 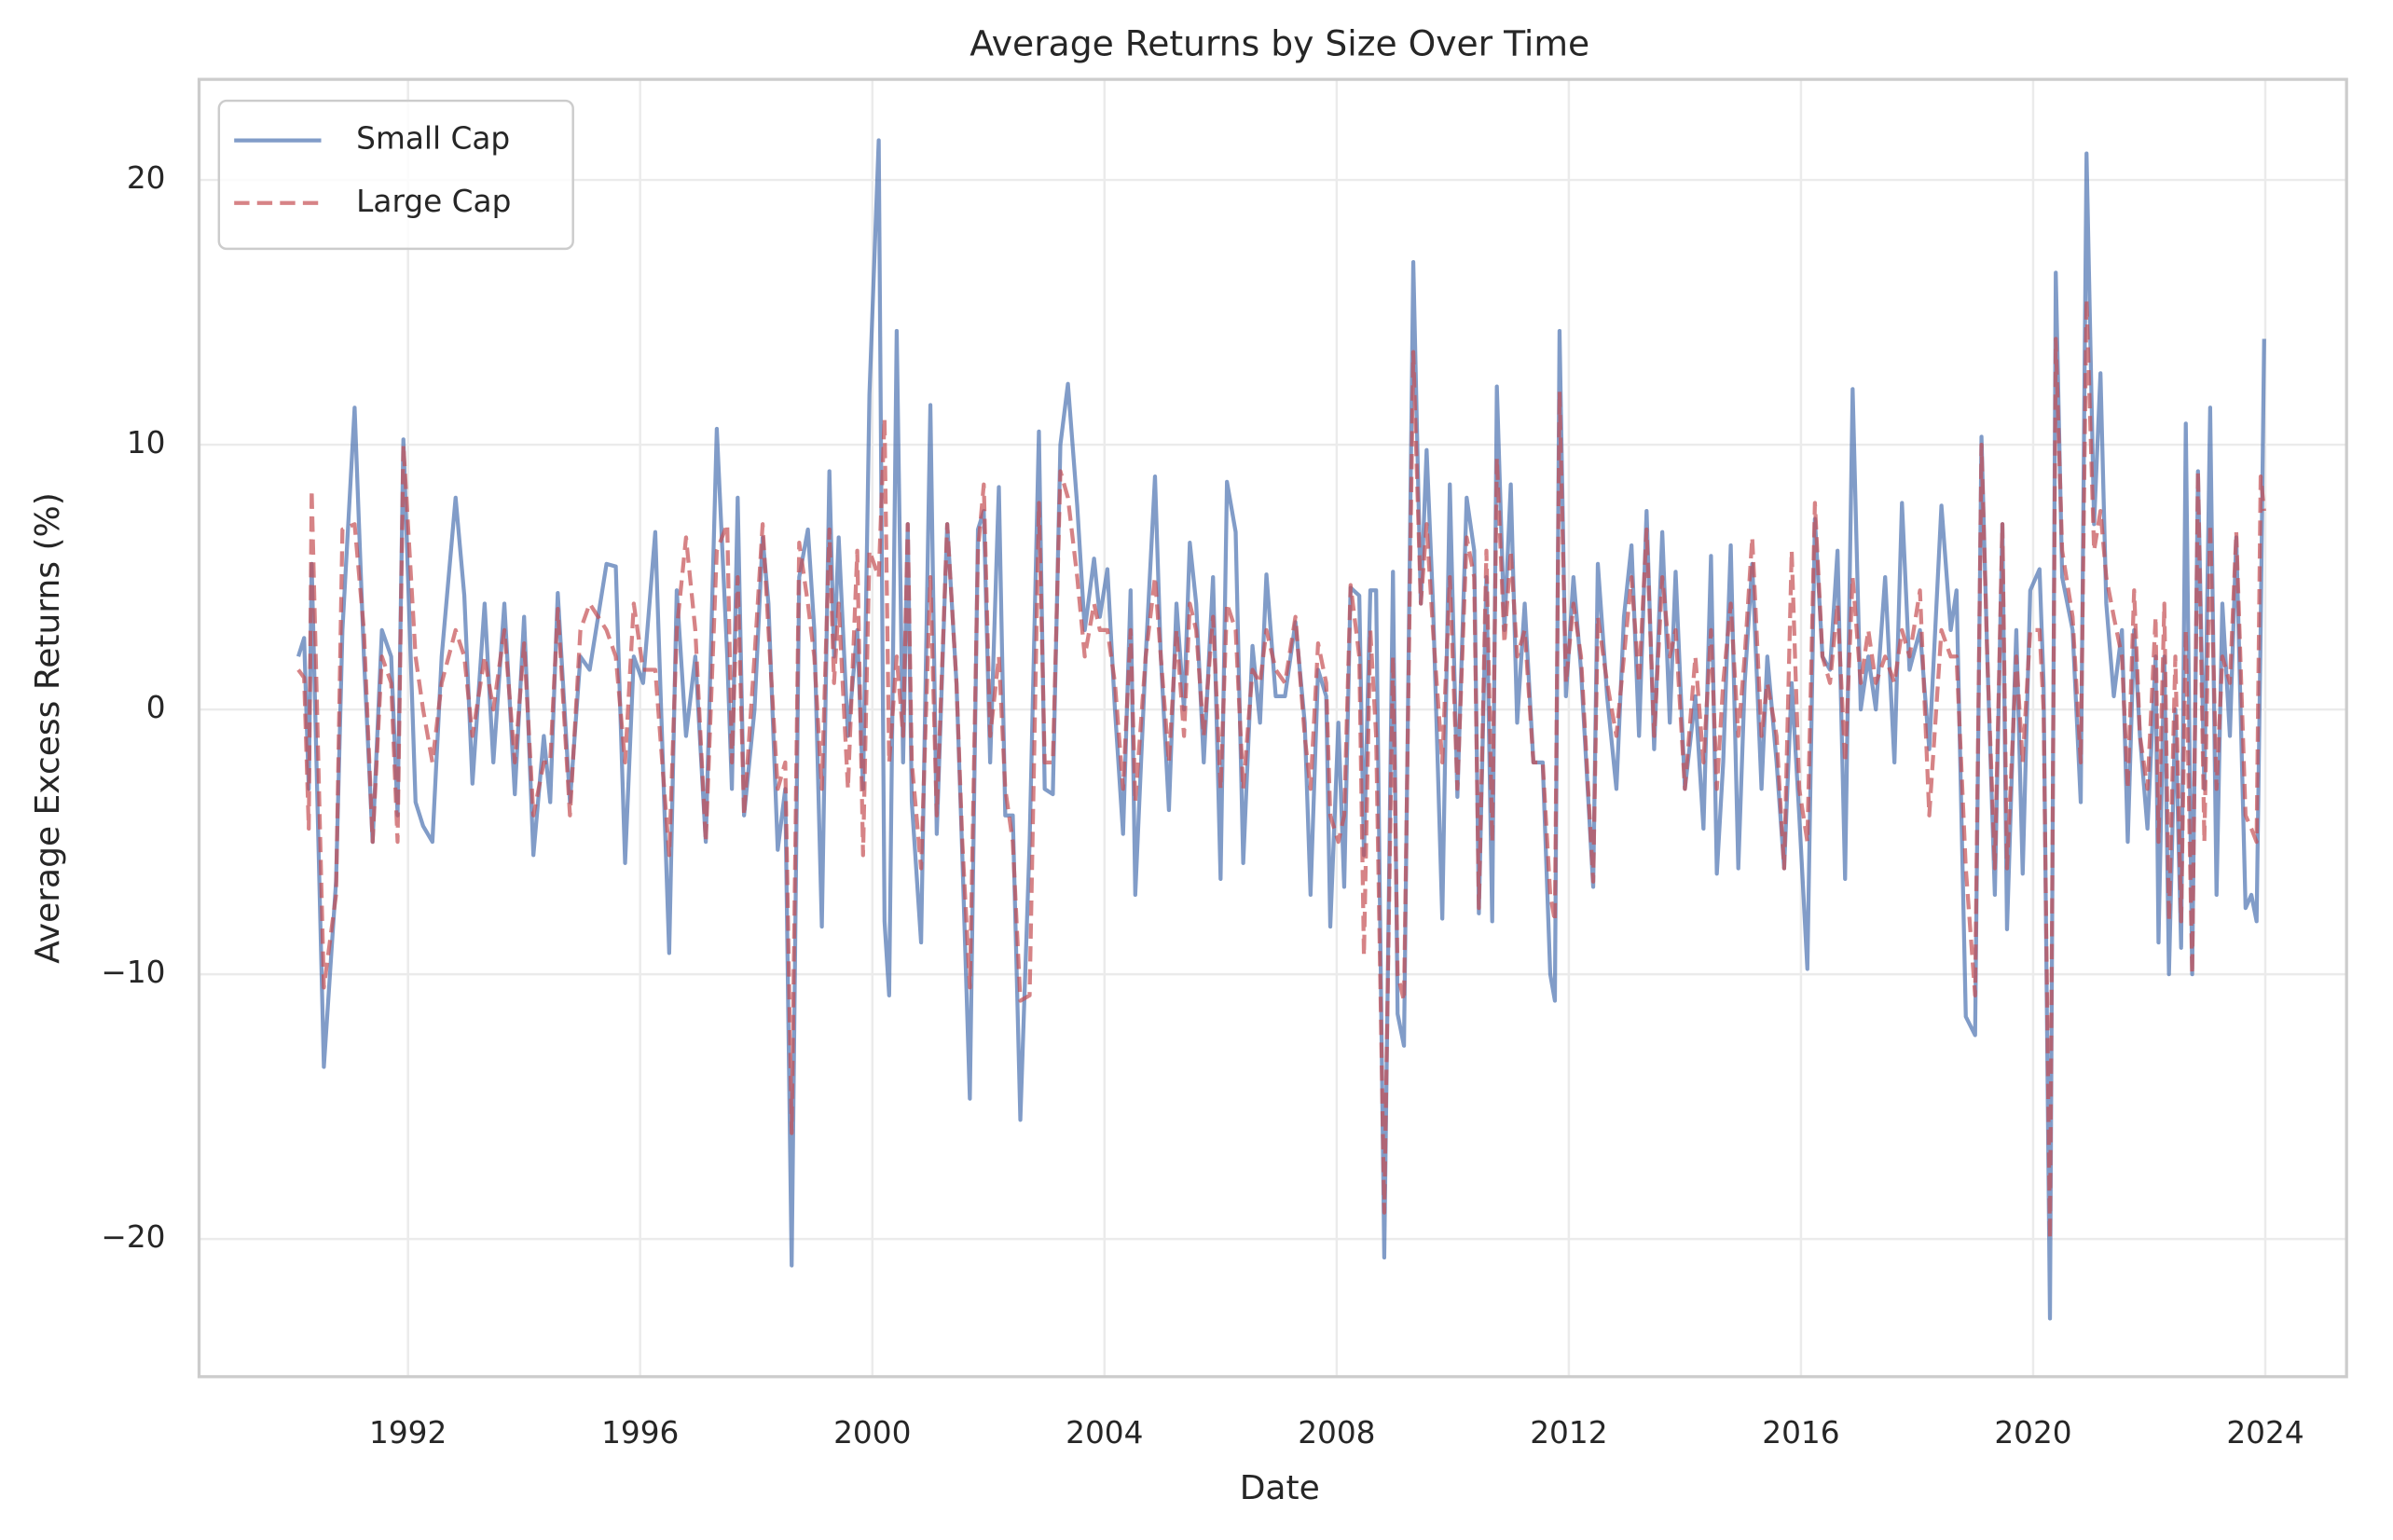 What do you see at coordinates (146, 443) in the screenshot?
I see `y-tick-label: 10` at bounding box center [146, 443].